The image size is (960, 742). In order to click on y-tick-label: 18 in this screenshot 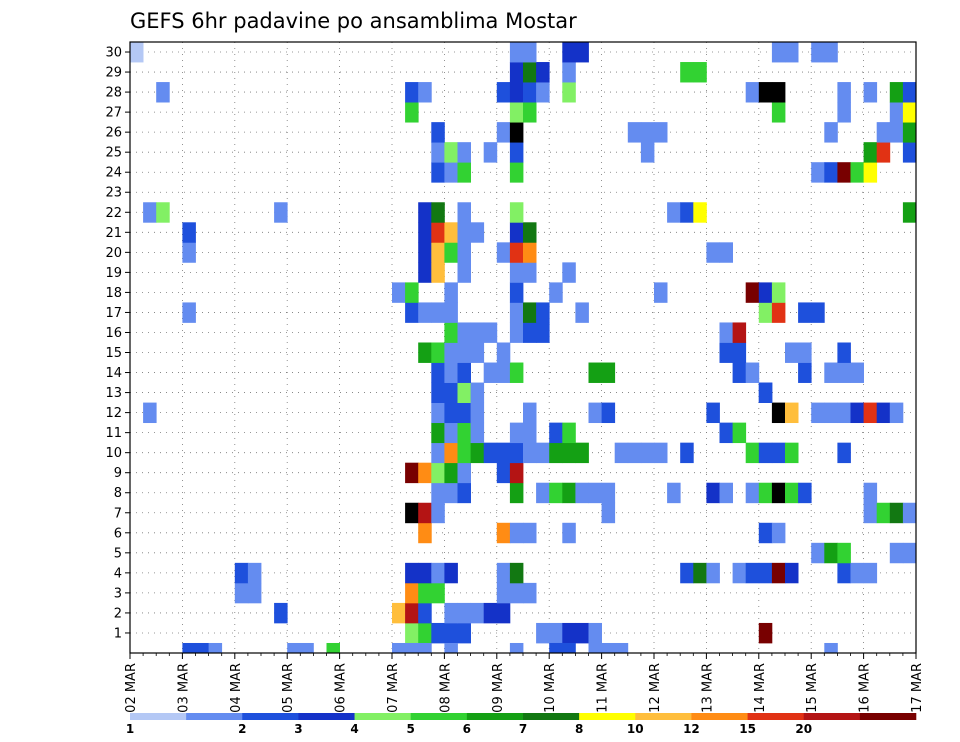, I will do `click(113, 293)`.